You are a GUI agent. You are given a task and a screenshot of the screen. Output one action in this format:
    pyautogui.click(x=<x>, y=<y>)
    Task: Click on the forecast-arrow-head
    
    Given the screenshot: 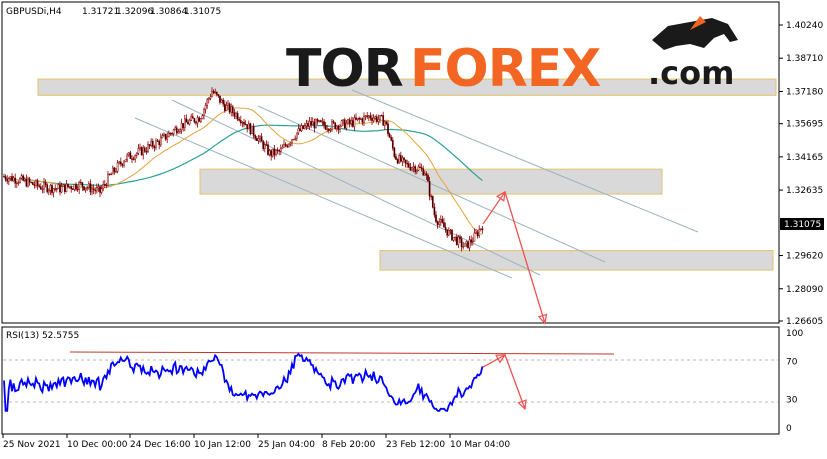 What is the action you would take?
    pyautogui.click(x=501, y=359)
    